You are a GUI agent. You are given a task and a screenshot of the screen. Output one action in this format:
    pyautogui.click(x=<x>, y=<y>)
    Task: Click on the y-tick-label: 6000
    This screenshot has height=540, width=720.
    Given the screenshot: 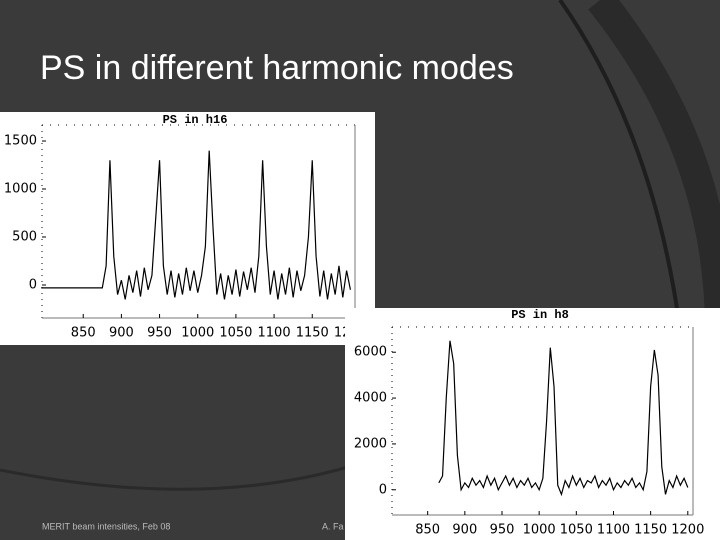 What is the action you would take?
    pyautogui.click(x=370, y=352)
    